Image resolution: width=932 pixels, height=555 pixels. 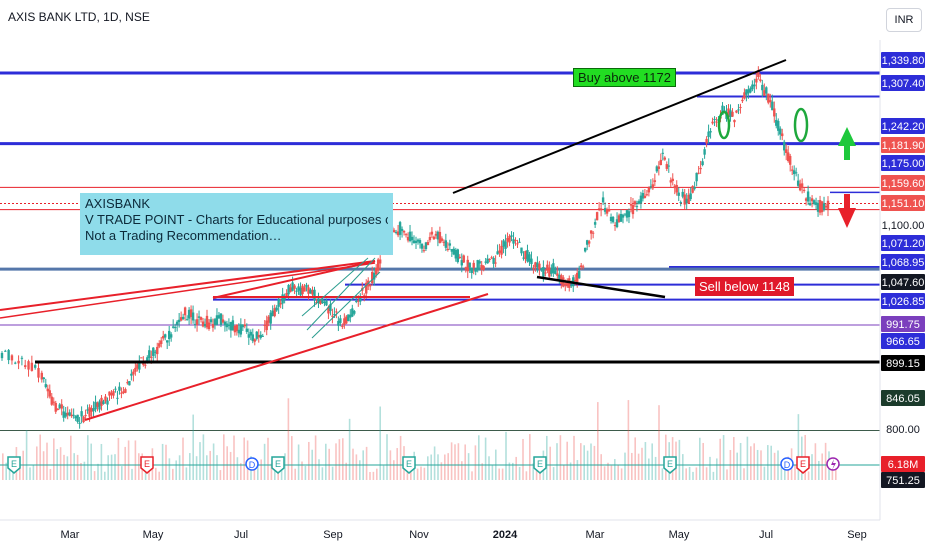 I want to click on price-tag-label: 1,181.90, so click(x=903, y=146).